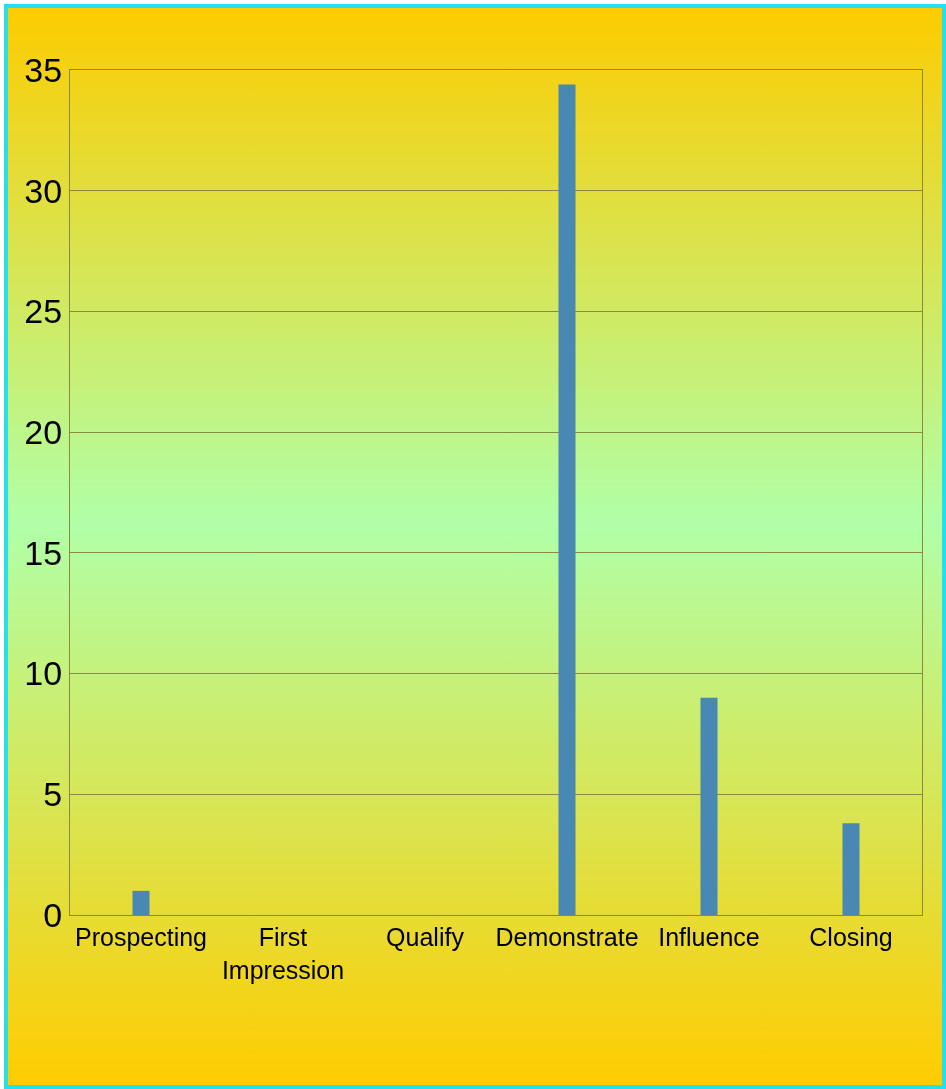  Describe the element at coordinates (43, 552) in the screenshot. I see `y-tick-label: 15` at that location.